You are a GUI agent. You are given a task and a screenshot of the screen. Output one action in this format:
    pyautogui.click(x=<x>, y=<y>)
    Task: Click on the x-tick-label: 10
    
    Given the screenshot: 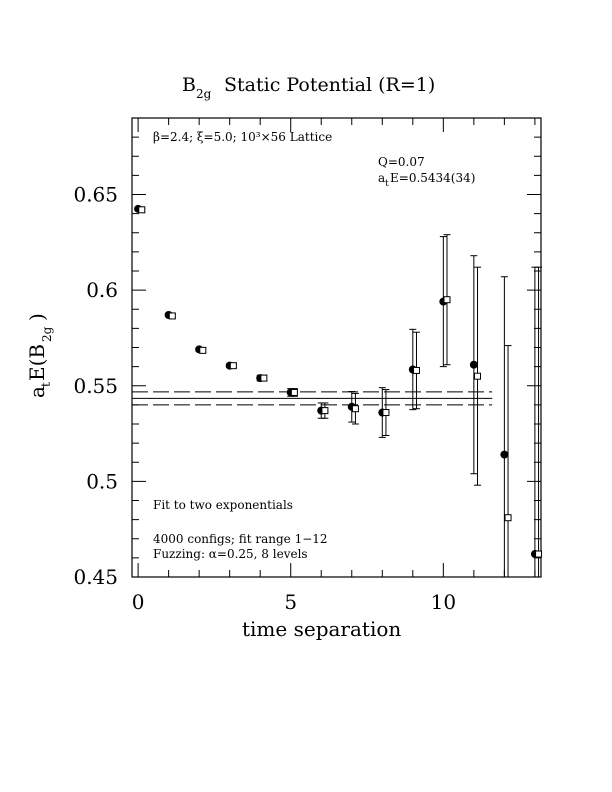 What is the action you would take?
    pyautogui.click(x=443, y=602)
    